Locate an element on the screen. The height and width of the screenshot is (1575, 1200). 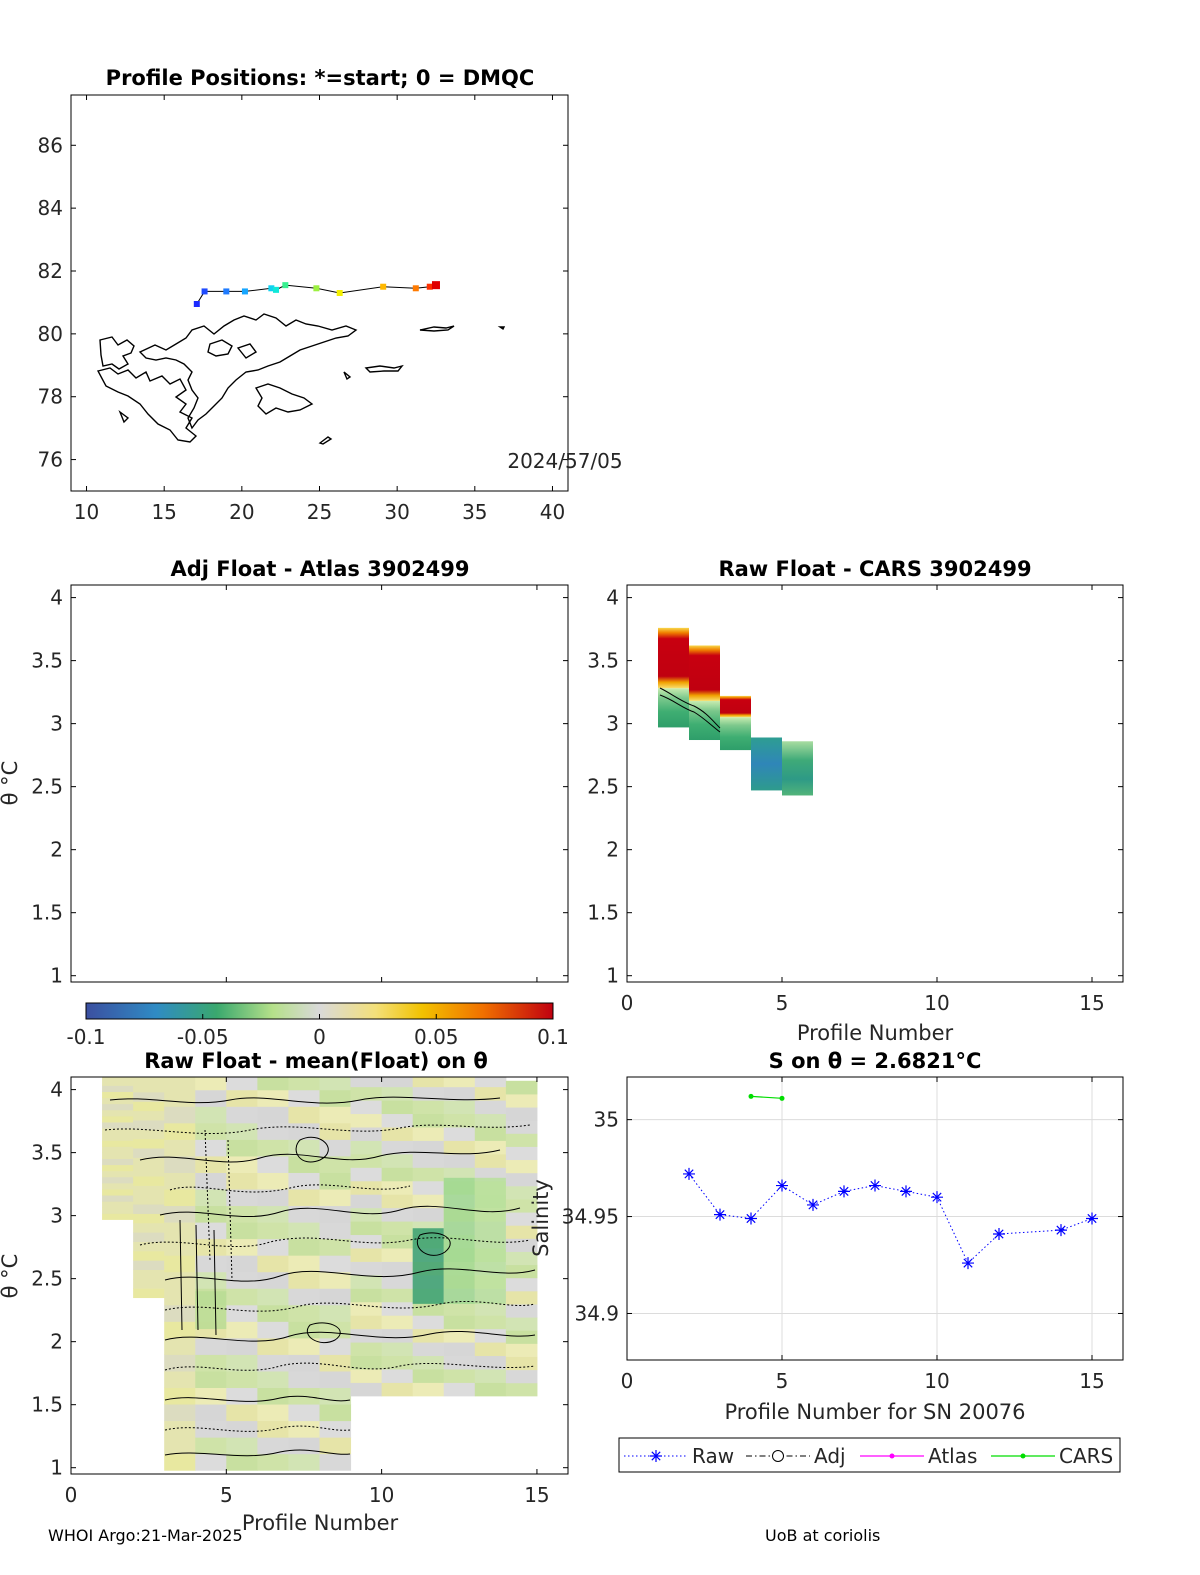
adj-atlas-ylabel: θ °C is located at coordinates (11, 783).